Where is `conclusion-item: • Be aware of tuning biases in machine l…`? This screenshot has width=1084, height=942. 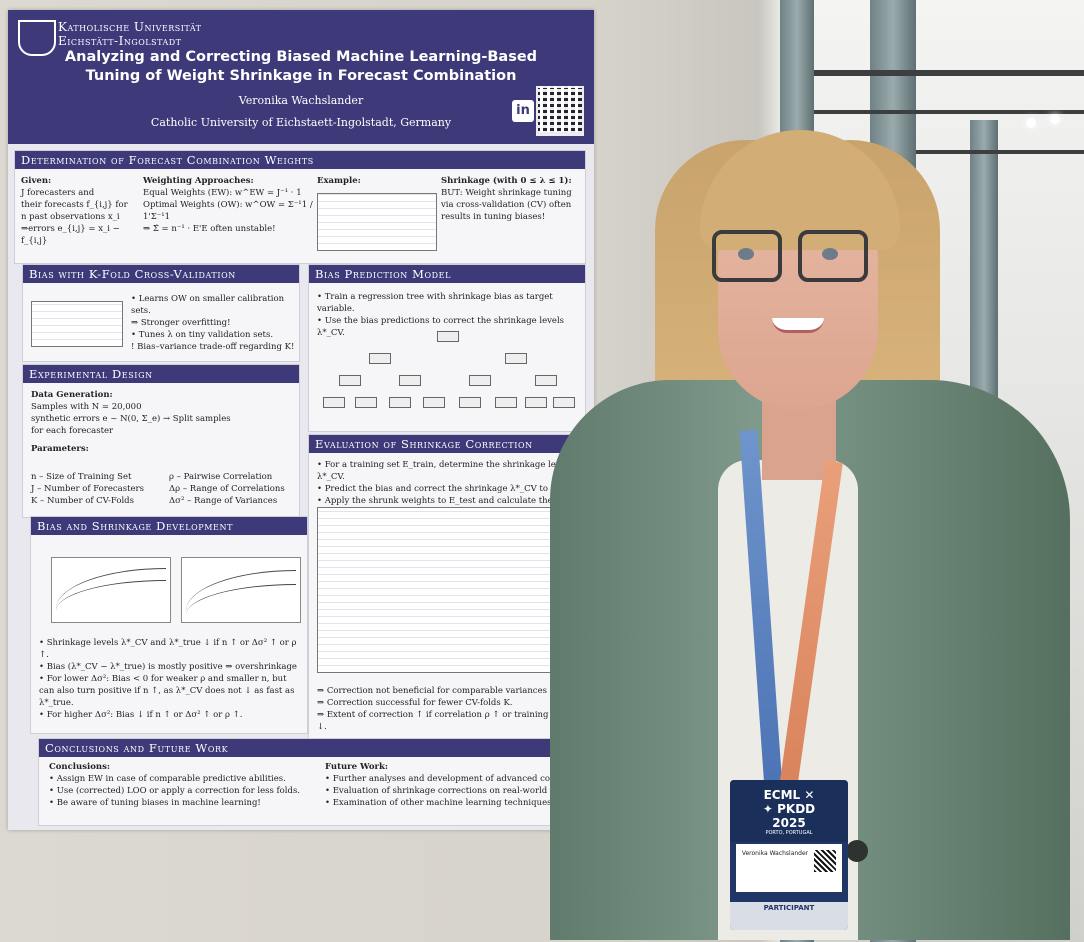
conclusion-item: • Be aware of tuning biases in machine l… is located at coordinates (155, 803).